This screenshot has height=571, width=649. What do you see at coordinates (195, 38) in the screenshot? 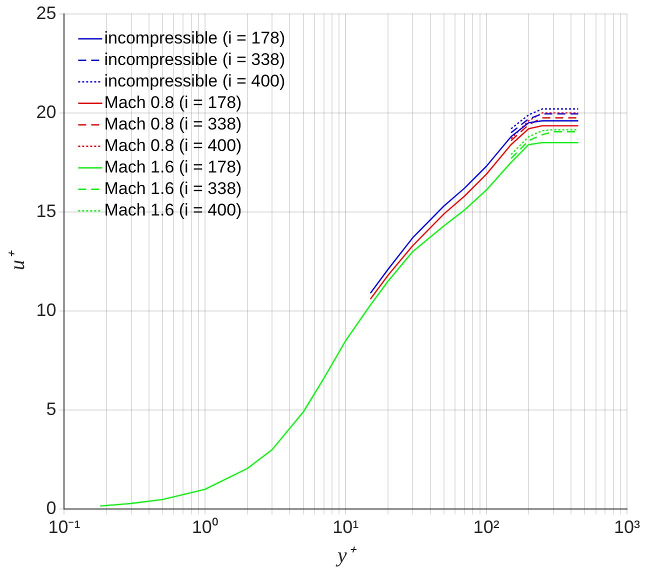
I see `legend-label: incompressible (i = 178)` at bounding box center [195, 38].